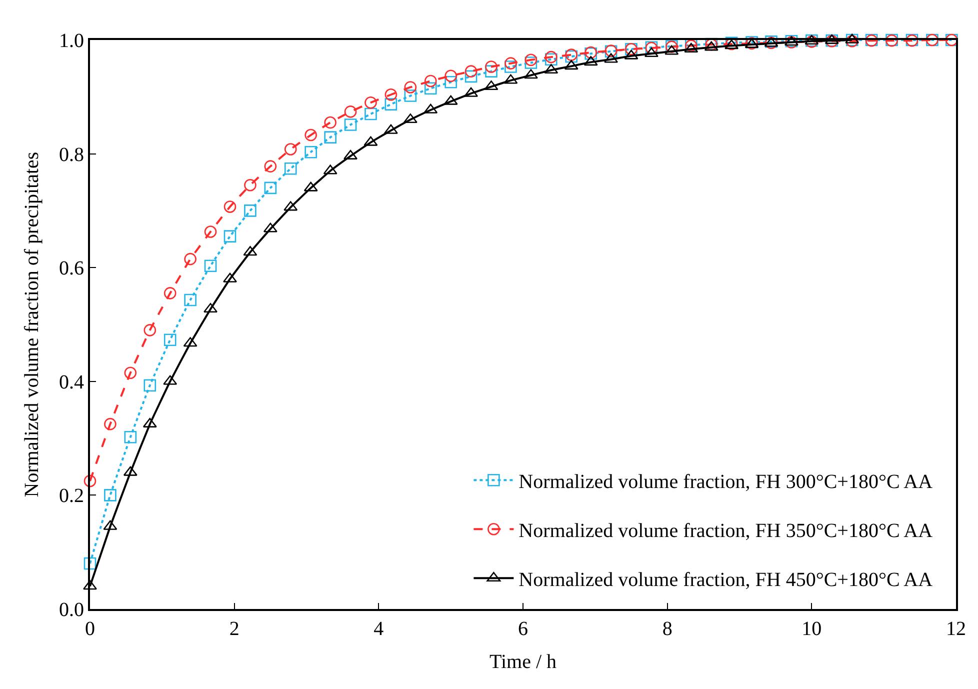 This screenshot has height=689, width=978. What do you see at coordinates (71, 382) in the screenshot?
I see `y-tick-label: 0.4` at bounding box center [71, 382].